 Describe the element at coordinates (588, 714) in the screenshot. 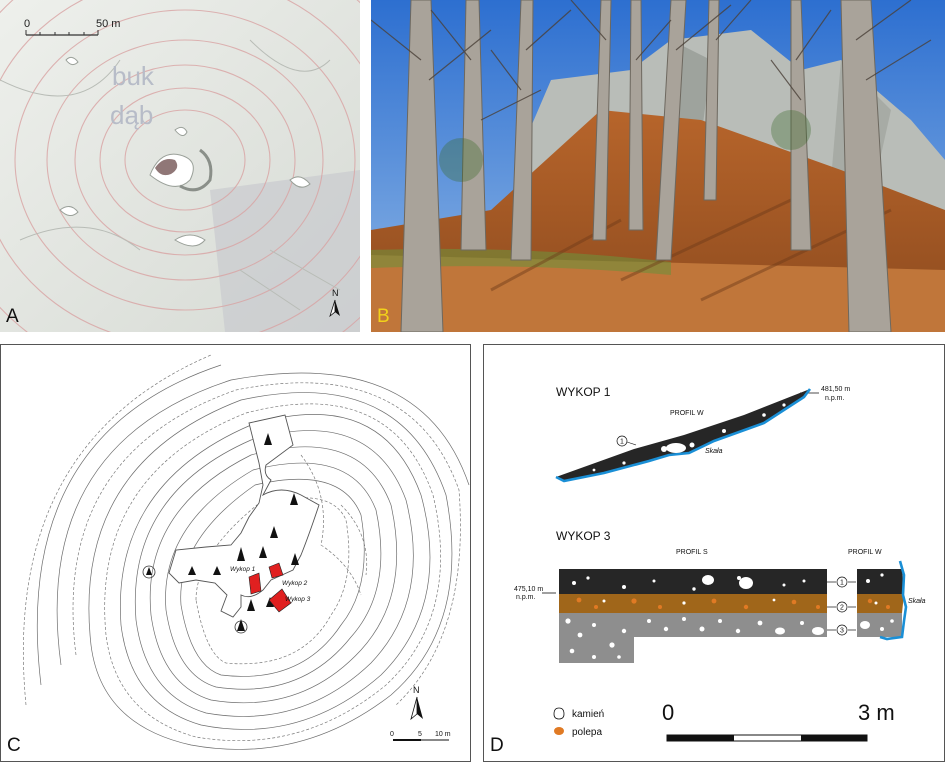

I see `legend-stone-label: kamień` at that location.